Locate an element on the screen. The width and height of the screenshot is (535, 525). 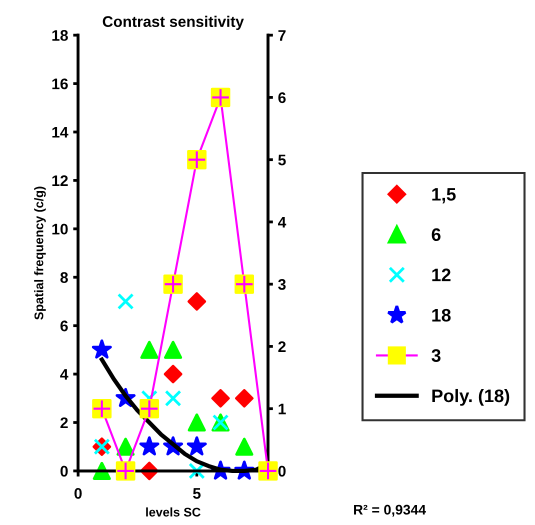
y2-tick-label: 7 is located at coordinates (282, 35).